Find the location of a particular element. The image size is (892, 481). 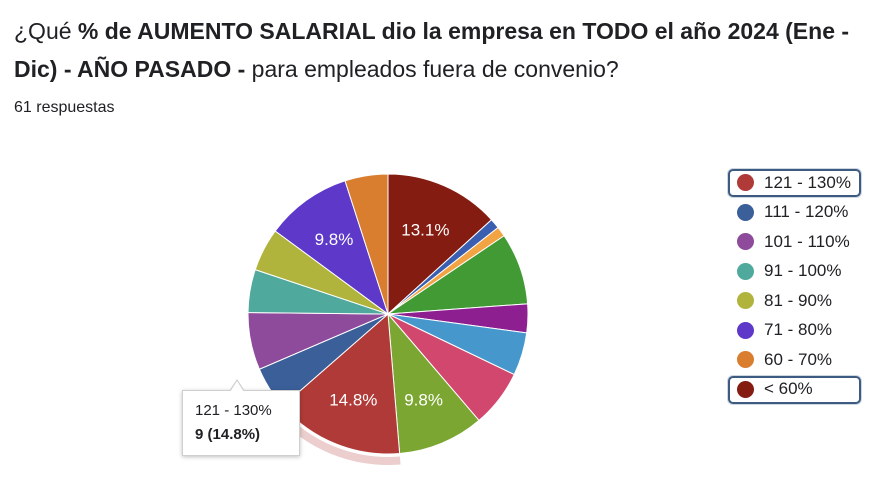

tooltip-arrow is located at coordinates (237, 385).